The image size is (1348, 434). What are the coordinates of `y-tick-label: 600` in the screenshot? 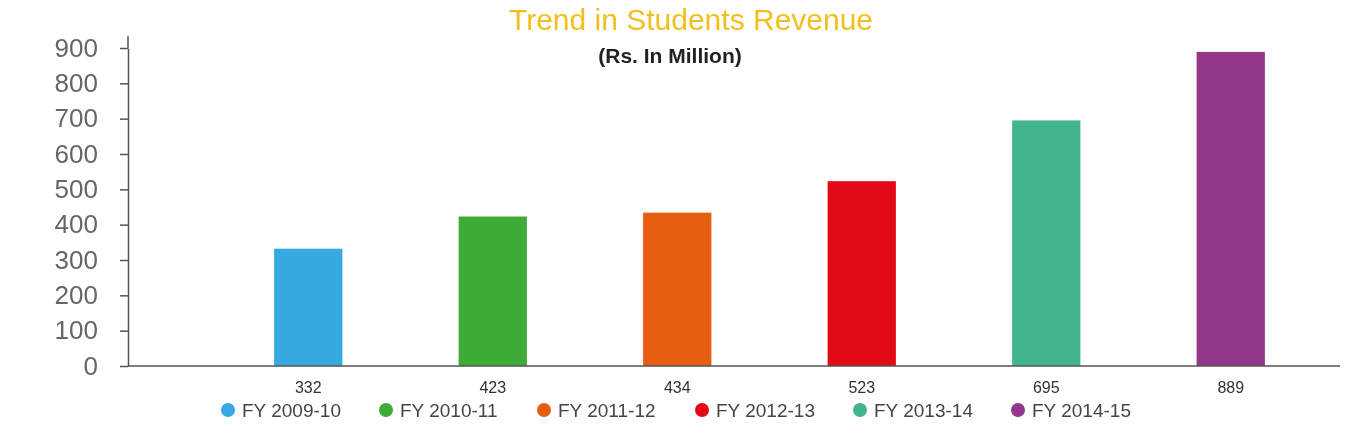 It's located at (76, 153).